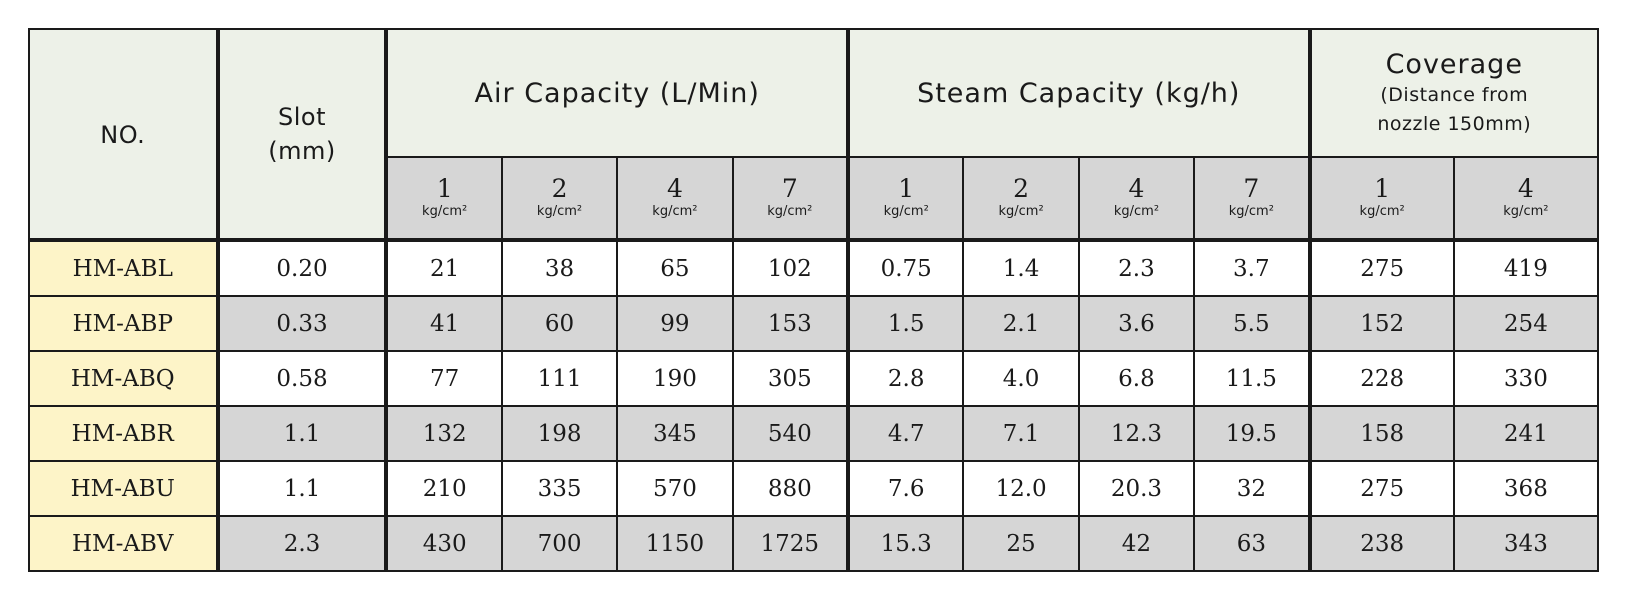 This screenshot has height=615, width=1627. I want to click on steam-value: 0.75, so click(905, 267).